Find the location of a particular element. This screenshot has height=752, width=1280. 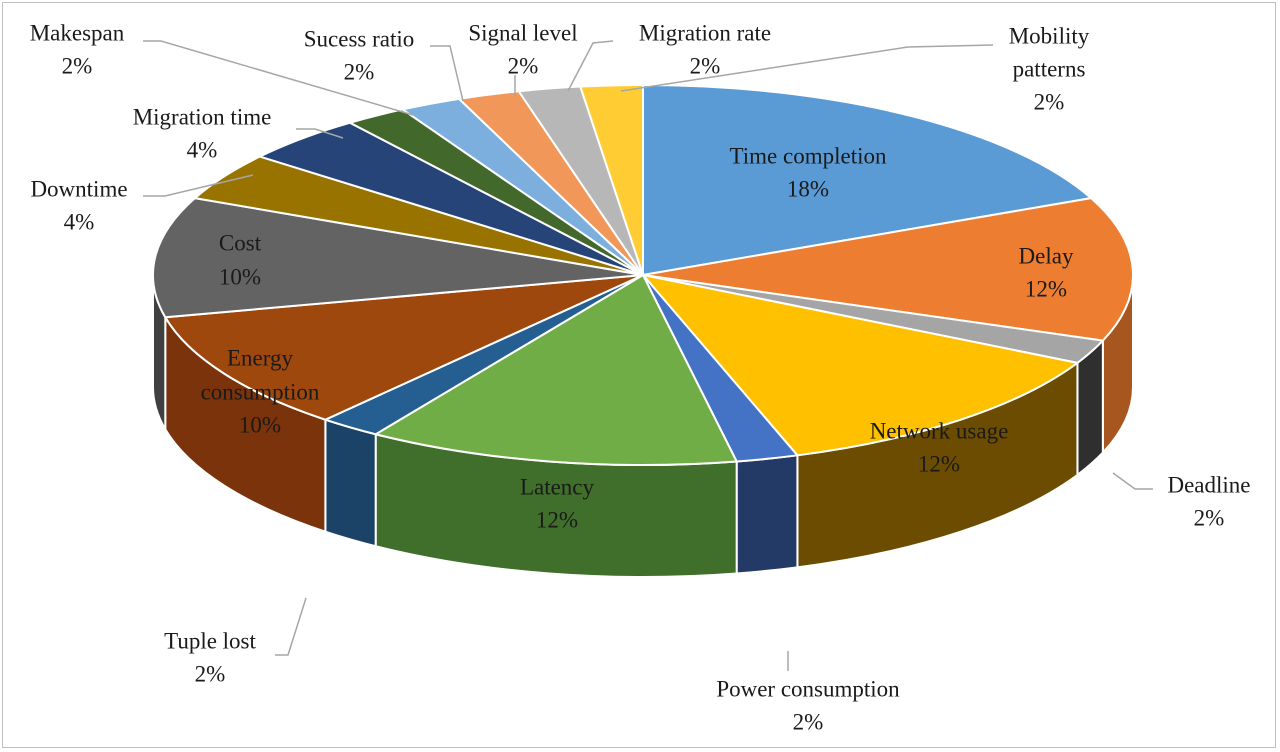

data-label-power-consumption: Power consumption is located at coordinates (808, 688).